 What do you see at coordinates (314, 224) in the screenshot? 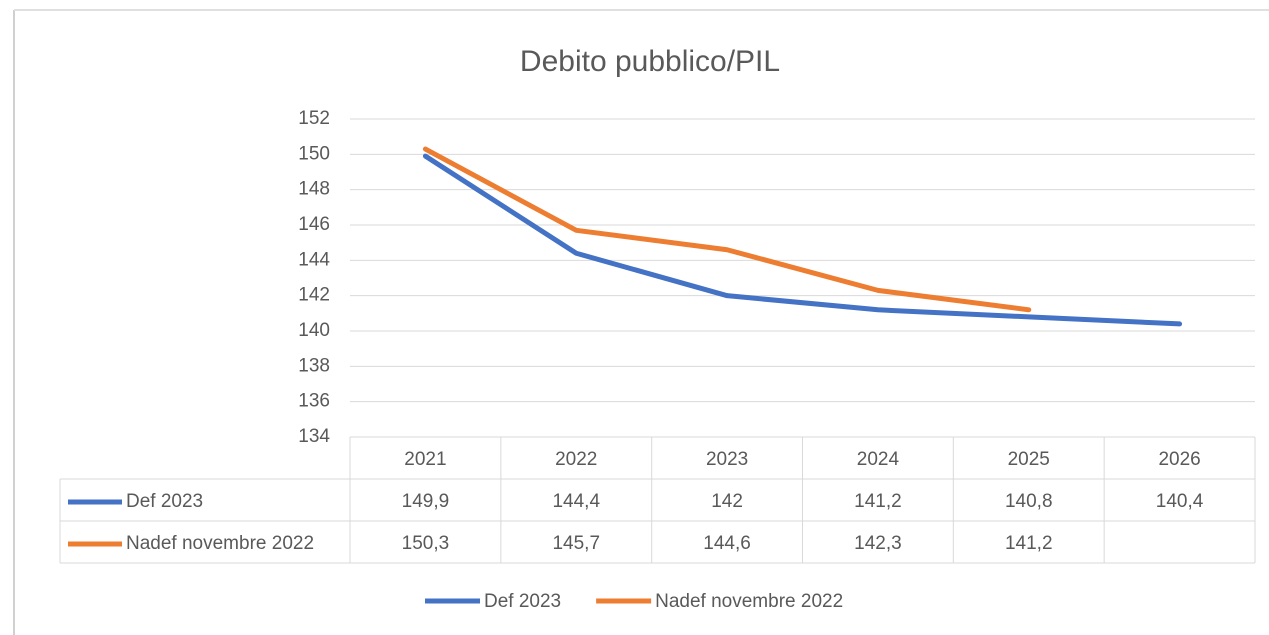
I see `y-tick-label: 146` at bounding box center [314, 224].